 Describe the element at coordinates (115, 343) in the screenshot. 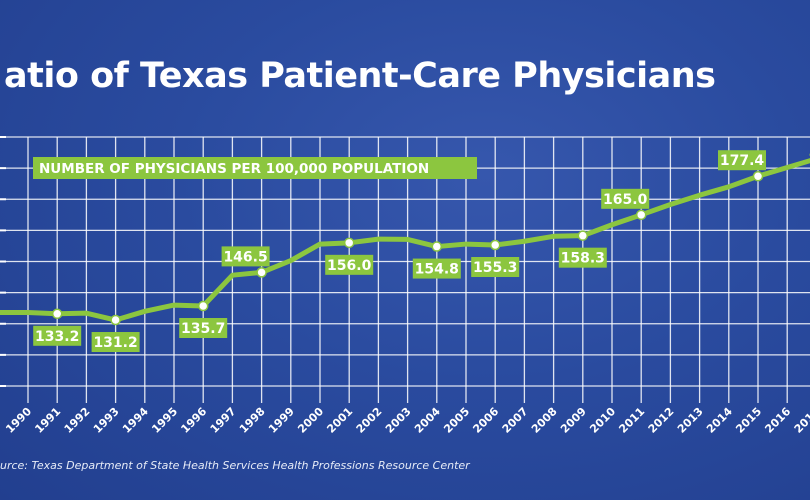

I see `data-label: 131.2` at that location.